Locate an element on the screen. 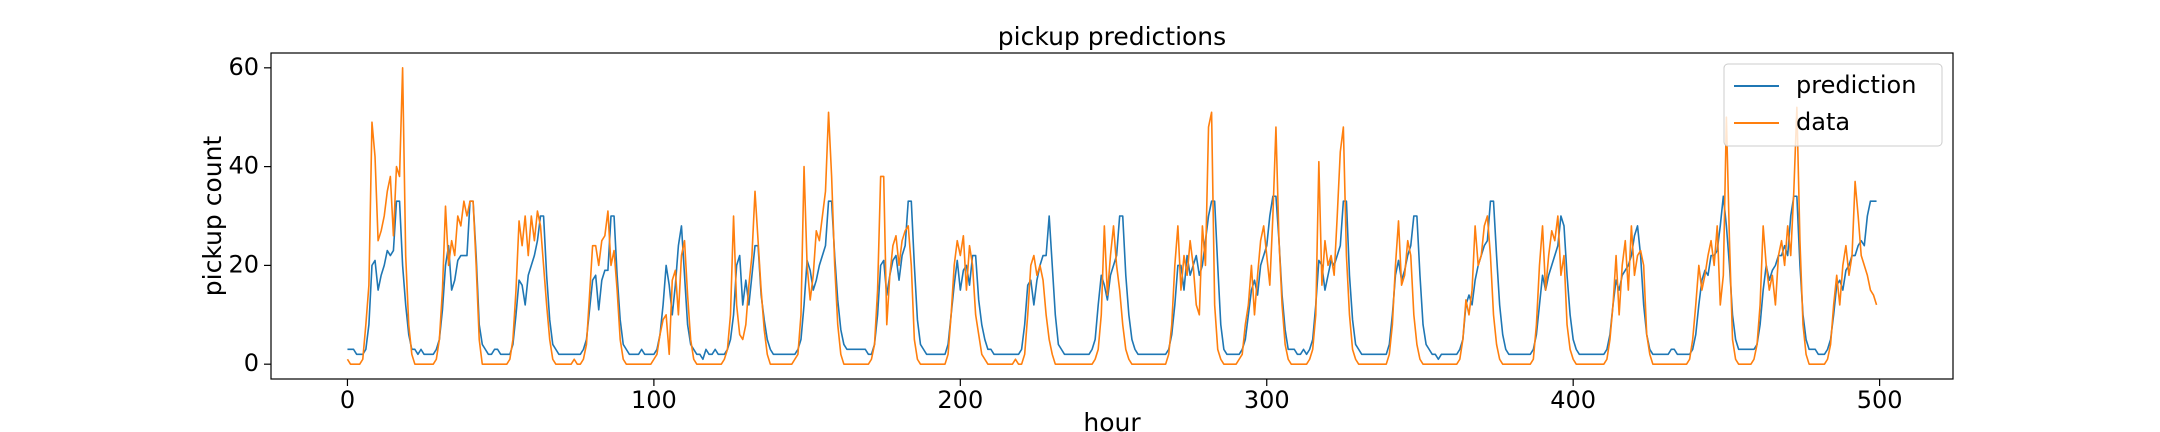 The image size is (2160, 432). legend-box is located at coordinates (1833, 105).